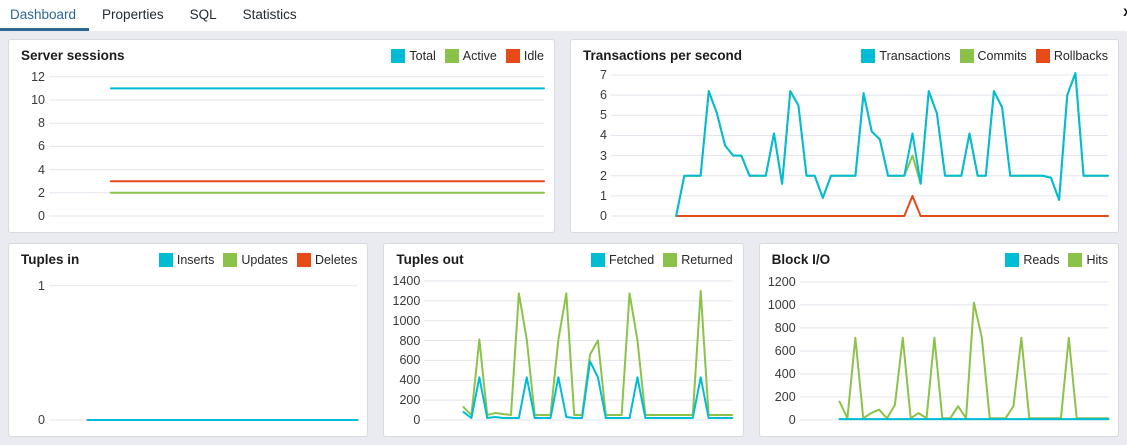  What do you see at coordinates (422, 55) in the screenshot?
I see `legend-label: Total` at bounding box center [422, 55].